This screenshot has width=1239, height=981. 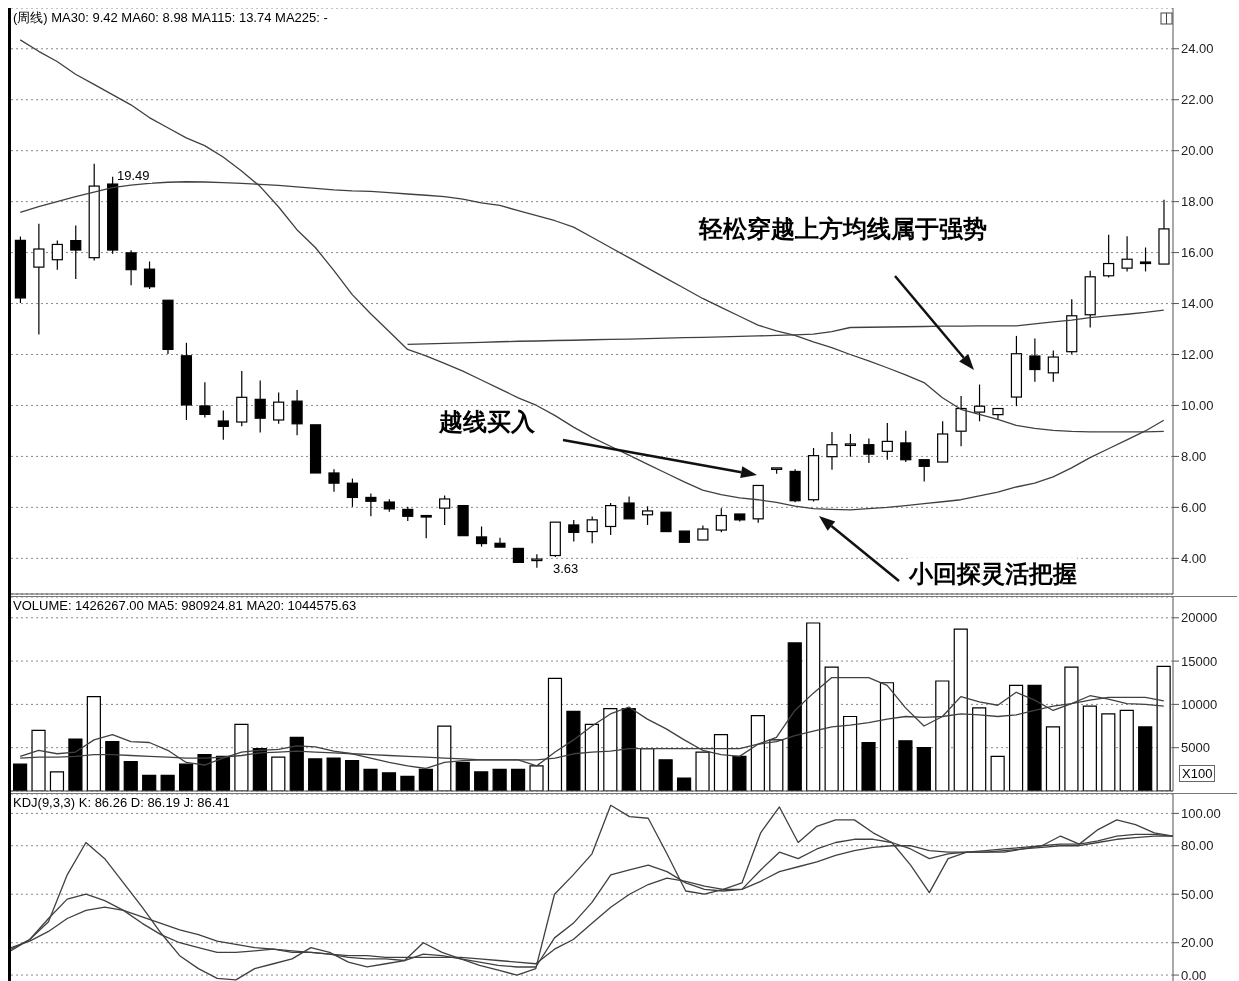 What do you see at coordinates (1197, 49) in the screenshot?
I see `y-tick-label: 24.00` at bounding box center [1197, 49].